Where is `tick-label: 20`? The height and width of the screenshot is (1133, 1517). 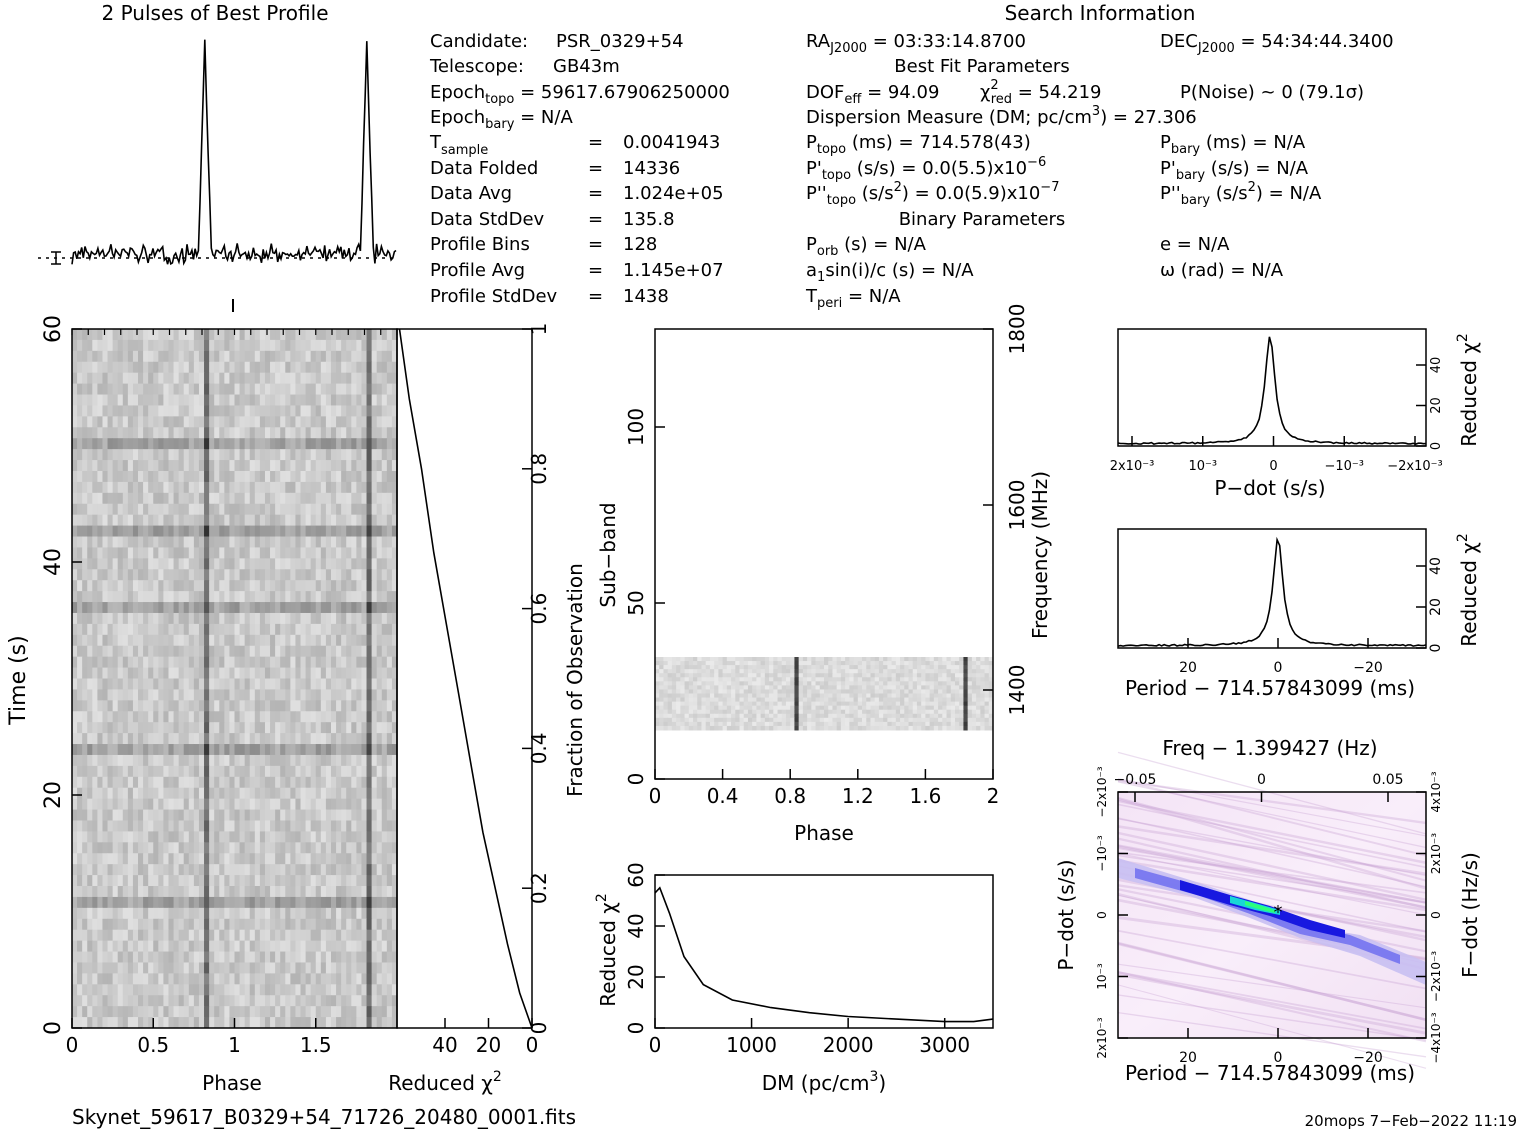 tick-label: 20 is located at coordinates (53, 795).